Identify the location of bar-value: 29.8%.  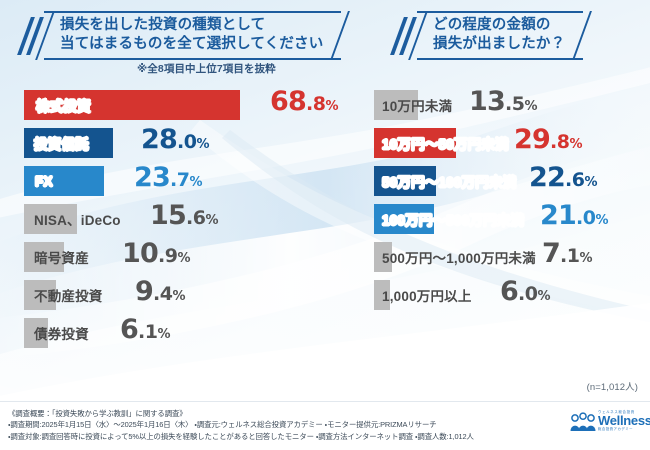
(548, 139).